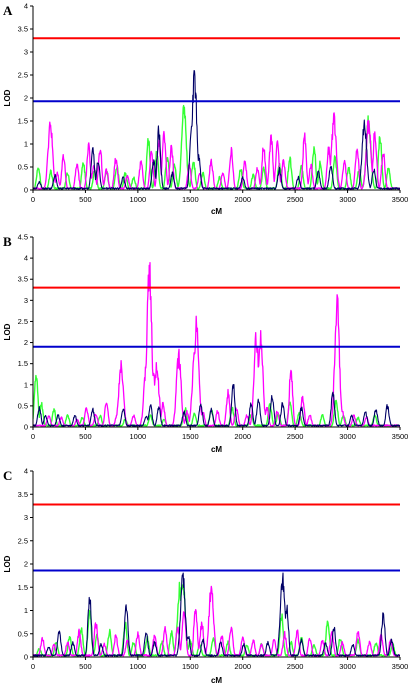  What do you see at coordinates (7, 475) in the screenshot?
I see `panel-label: C` at bounding box center [7, 475].